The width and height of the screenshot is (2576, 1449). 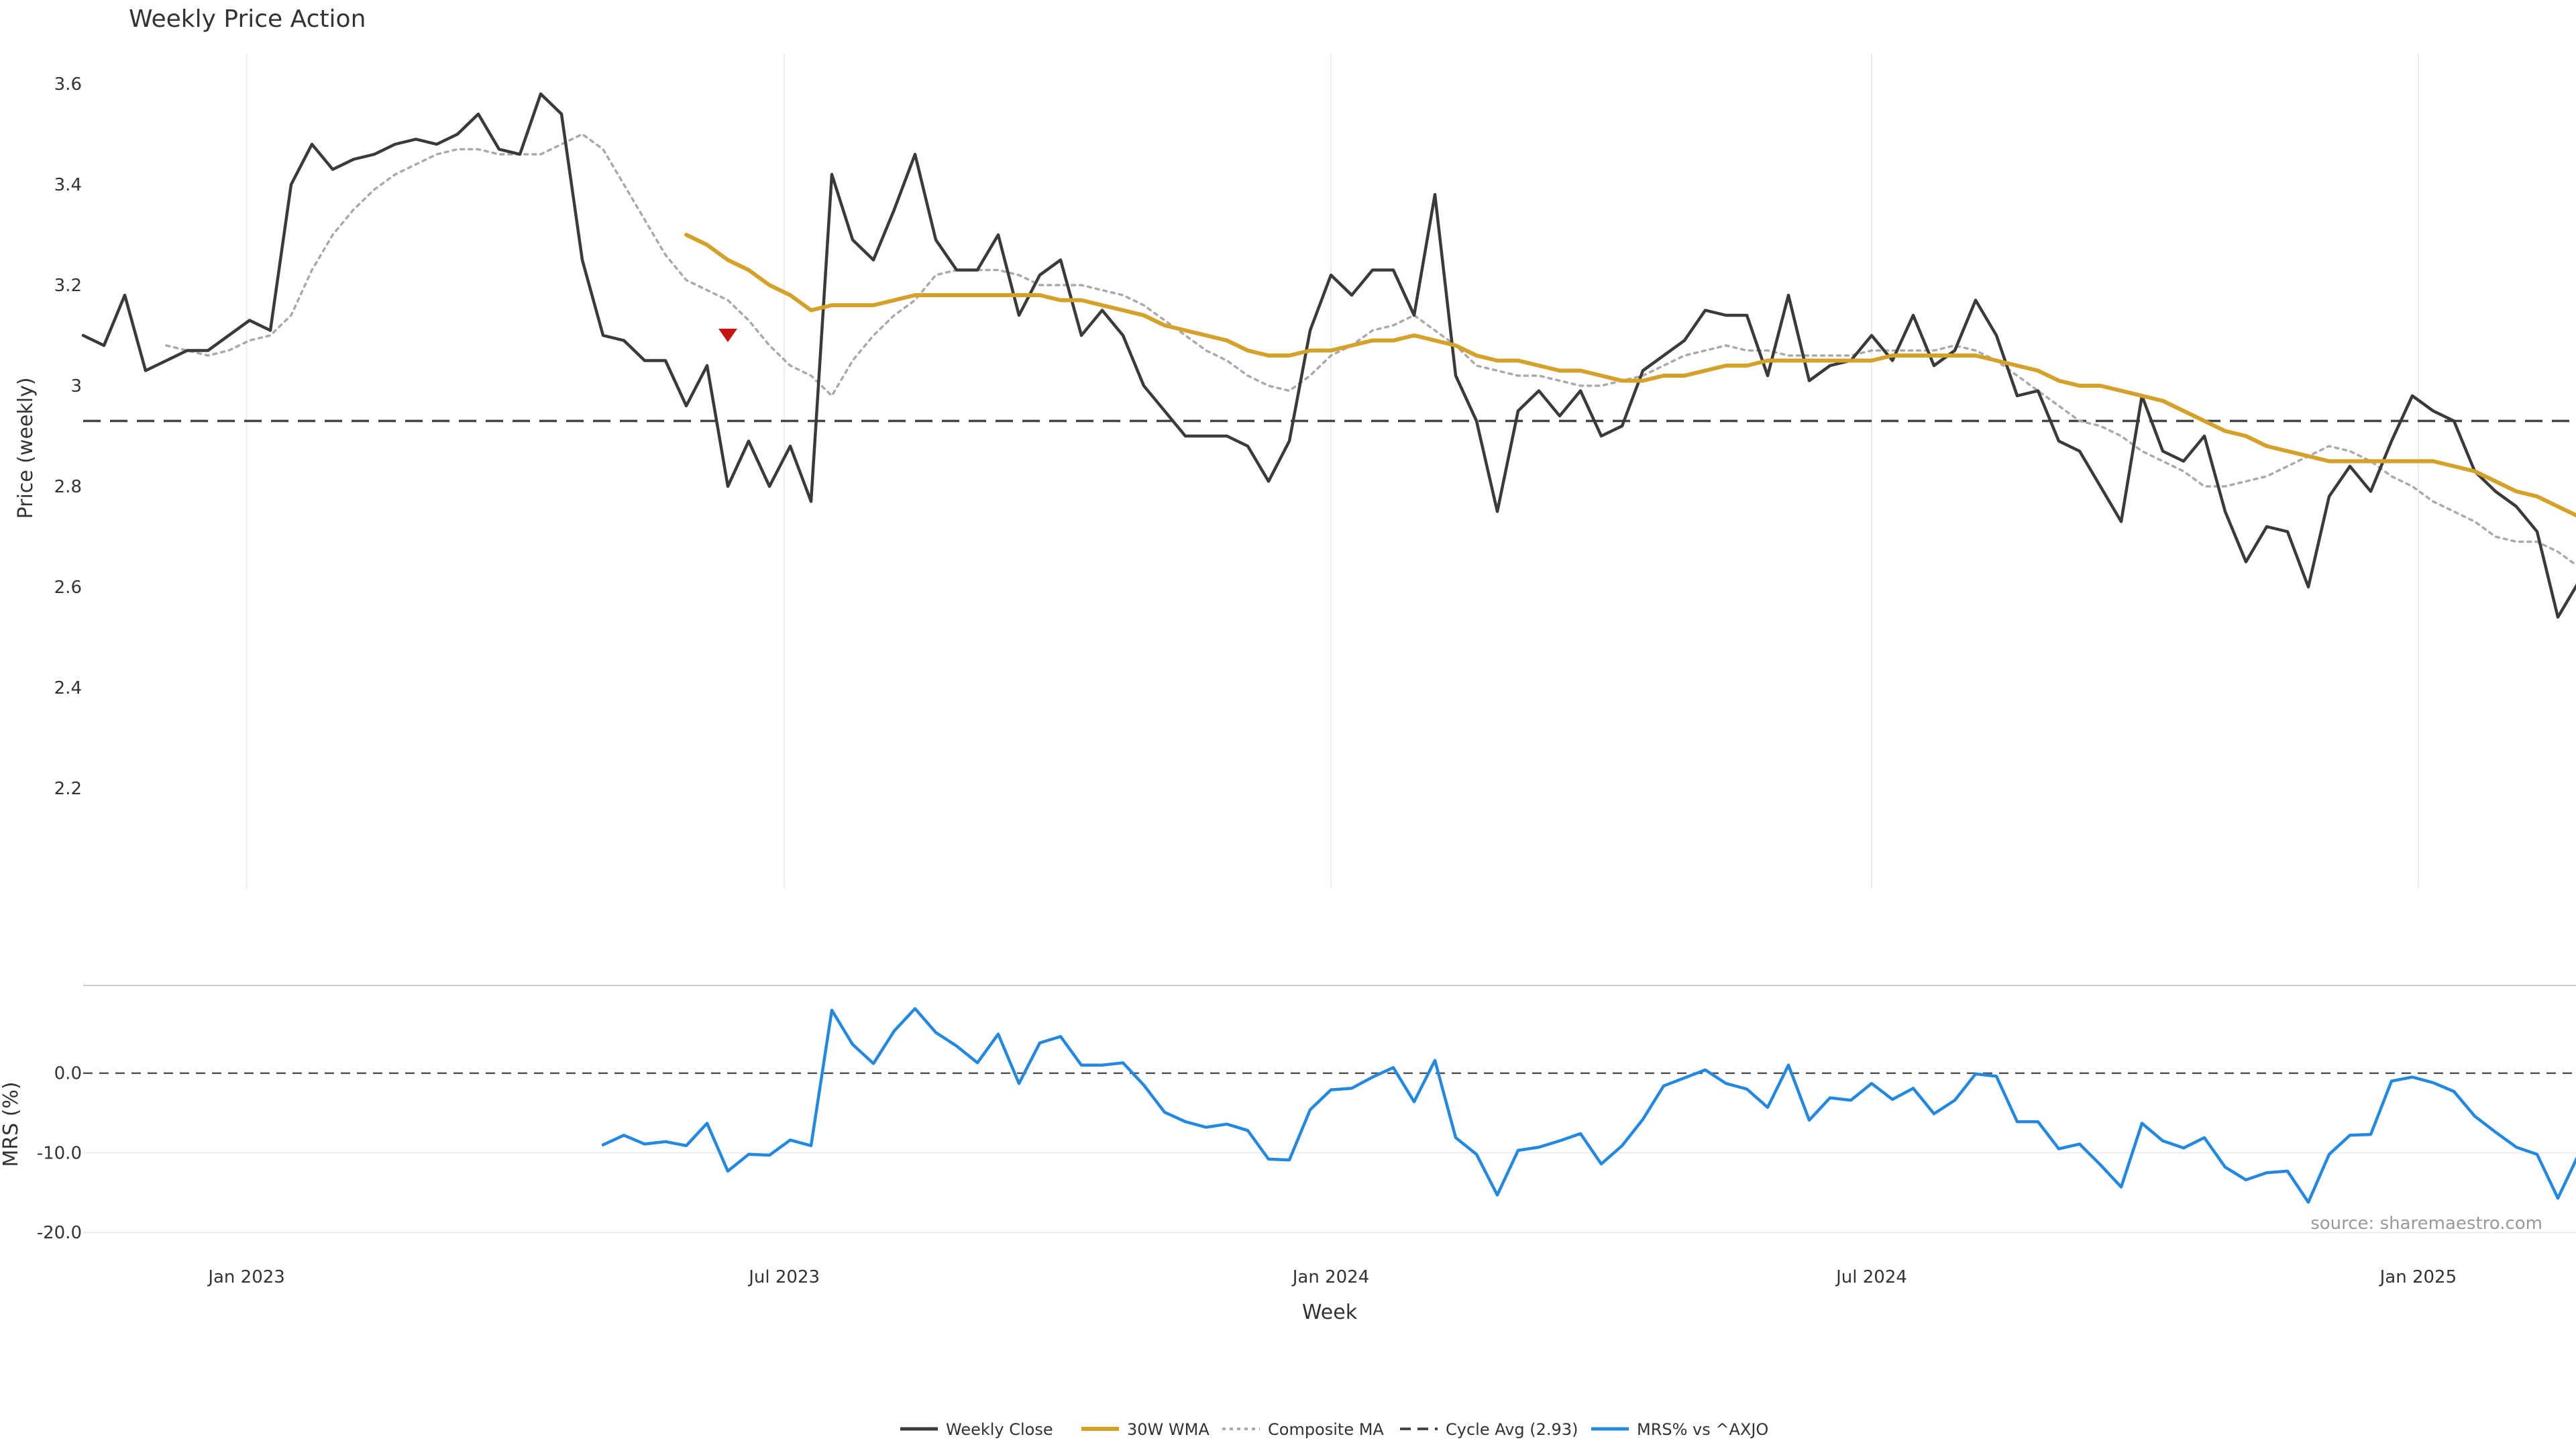 I want to click on legend-label-mrs: MRS% vs ^AXJO, so click(x=1702, y=1429).